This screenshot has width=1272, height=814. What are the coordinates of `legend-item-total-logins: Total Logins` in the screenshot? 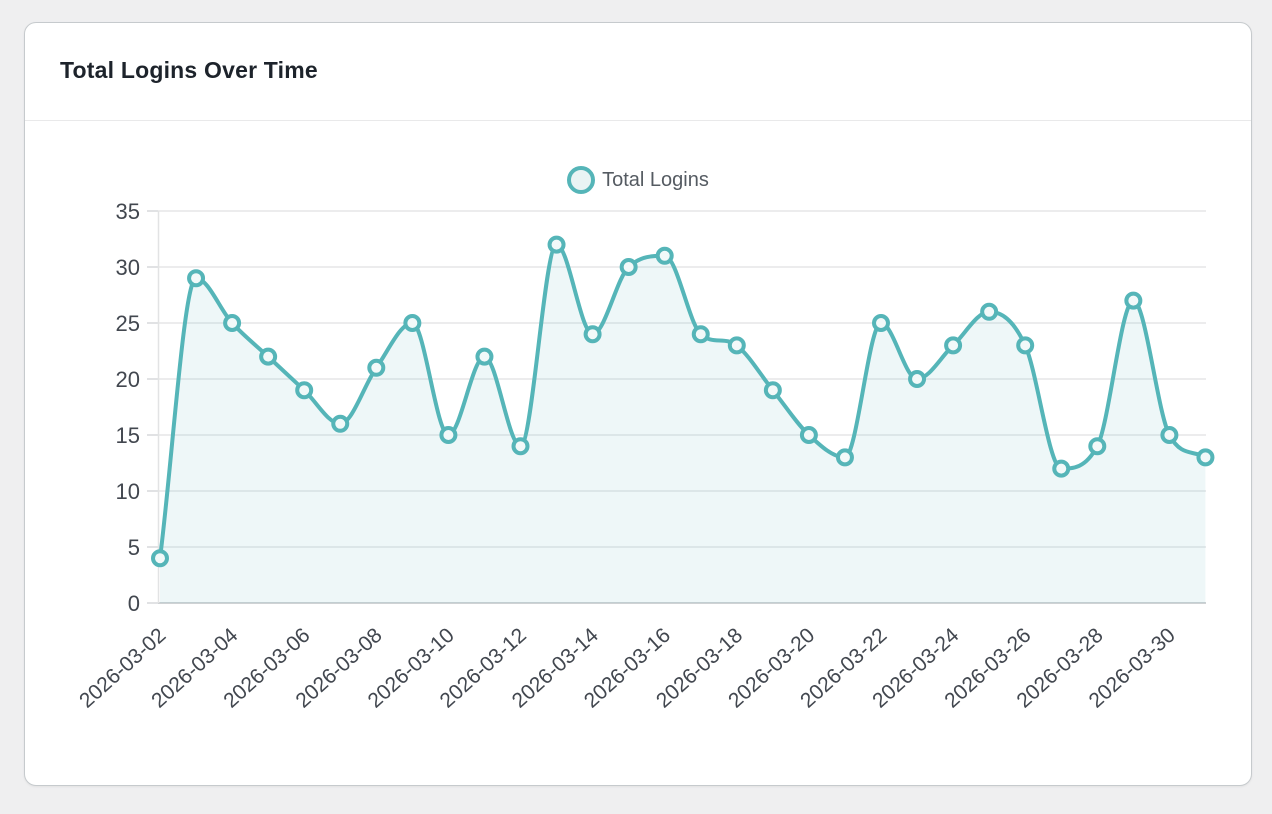 It's located at (638, 180).